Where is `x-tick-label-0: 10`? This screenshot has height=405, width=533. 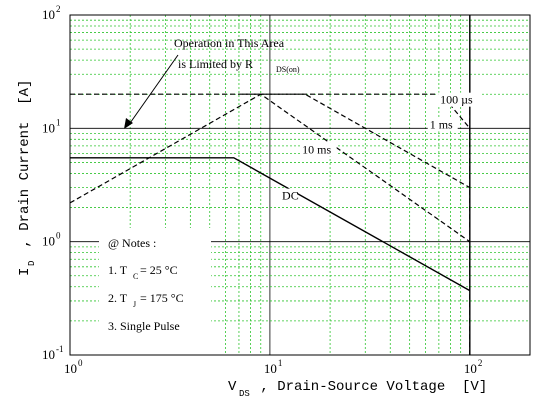
x-tick-label-0: 10 is located at coordinates (70, 368).